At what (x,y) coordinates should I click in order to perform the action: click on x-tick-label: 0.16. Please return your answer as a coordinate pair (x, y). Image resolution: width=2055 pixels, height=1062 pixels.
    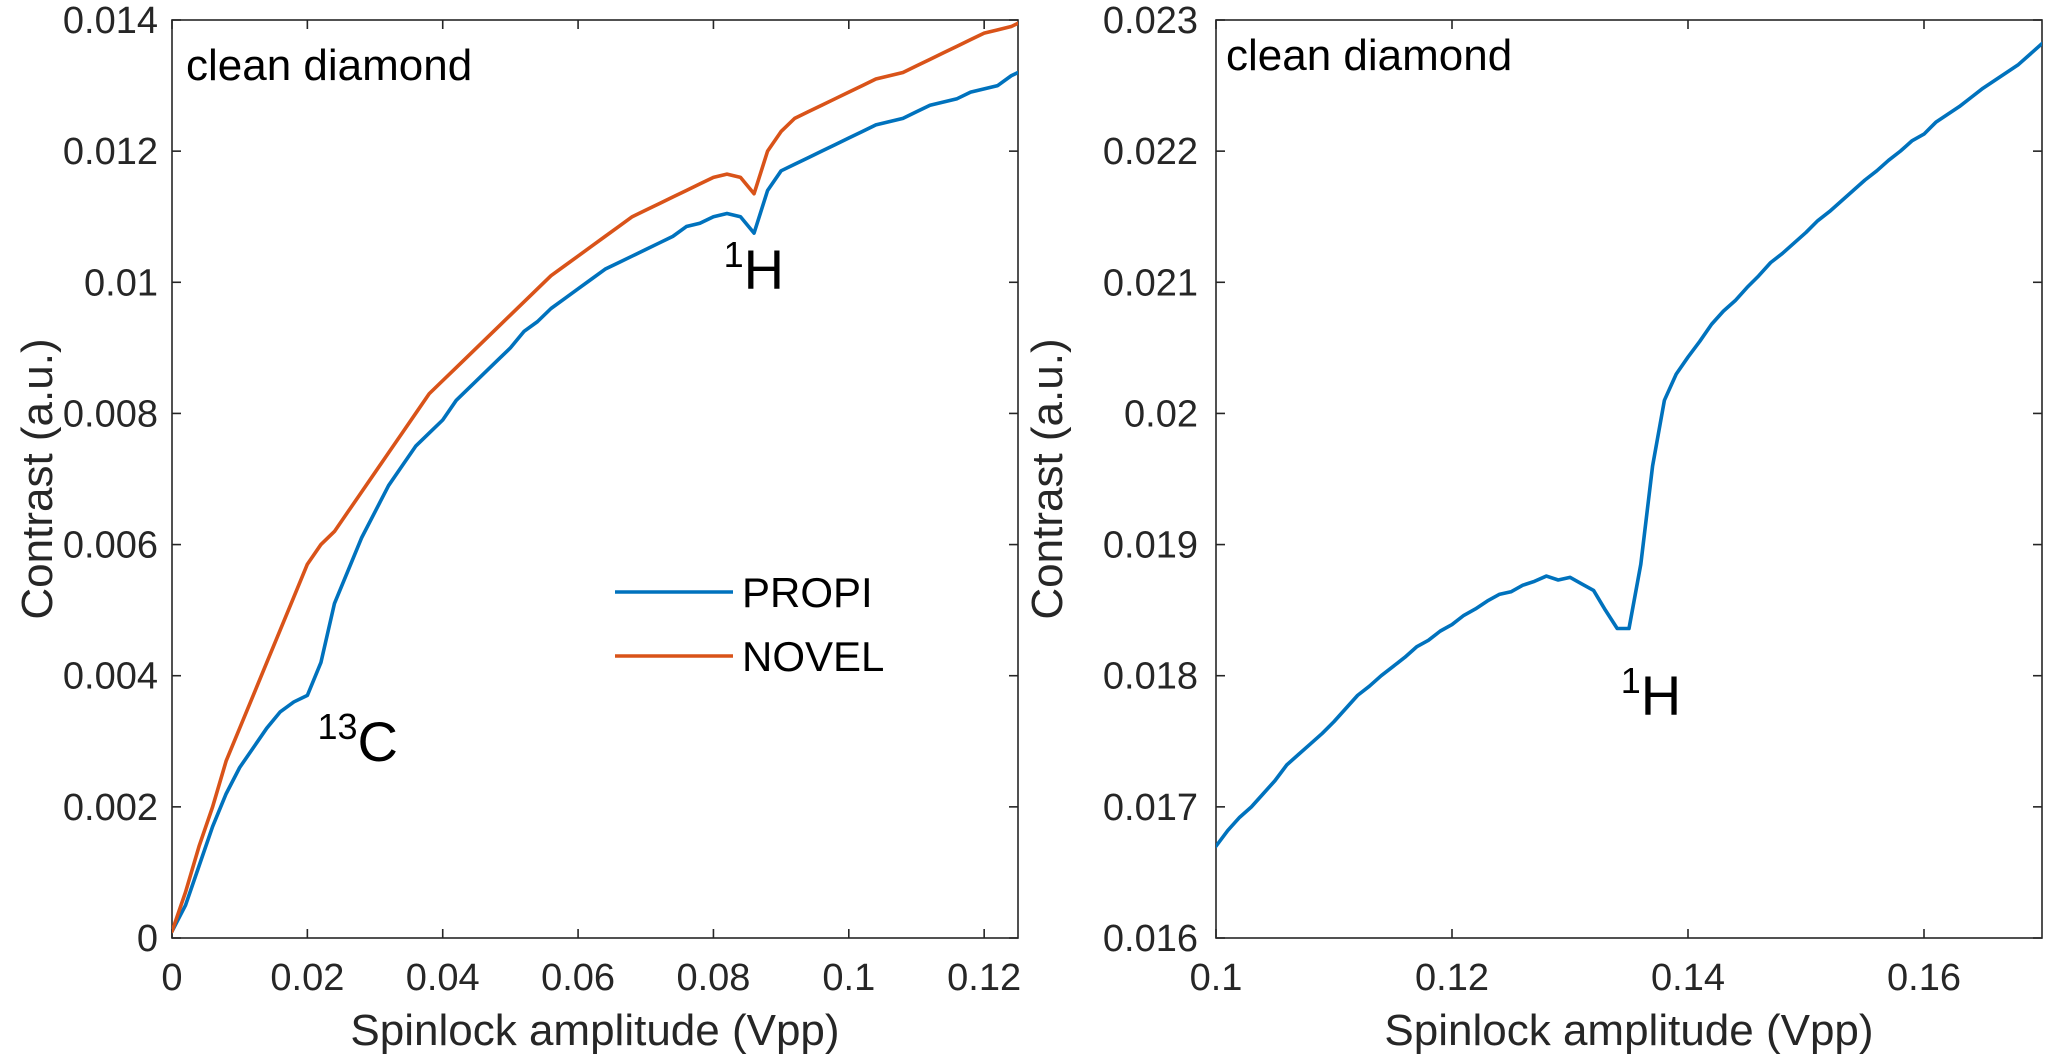
    Looking at the image, I should click on (1924, 978).